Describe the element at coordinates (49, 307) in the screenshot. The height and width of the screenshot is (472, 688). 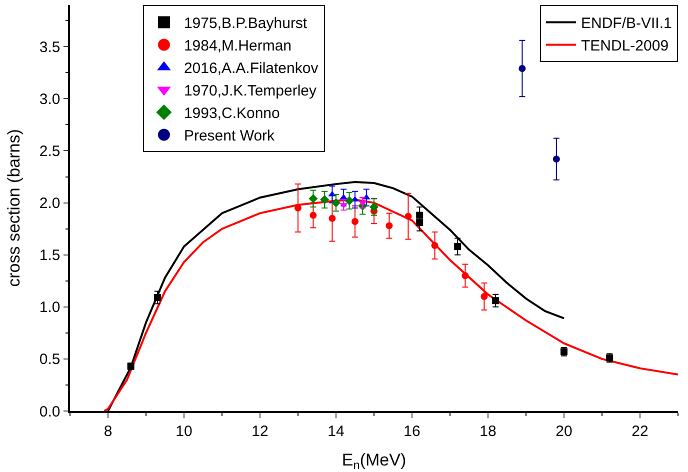
I see `y-tick-label: 1.0` at that location.